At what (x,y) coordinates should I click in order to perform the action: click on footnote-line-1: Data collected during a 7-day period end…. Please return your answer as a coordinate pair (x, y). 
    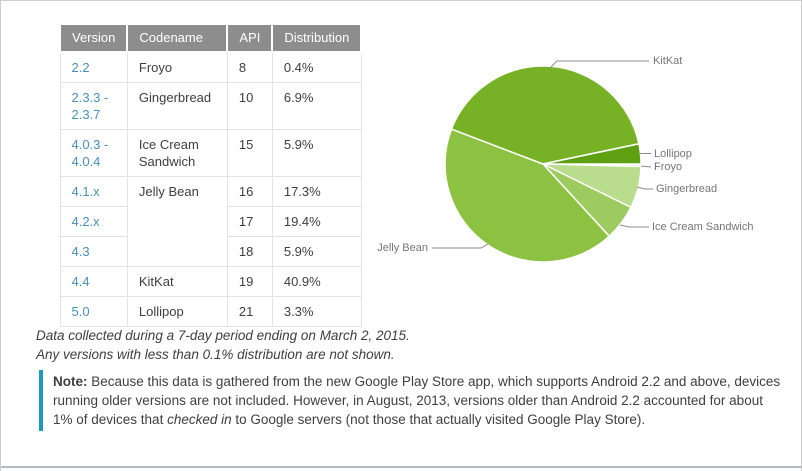
    Looking at the image, I should click on (223, 335).